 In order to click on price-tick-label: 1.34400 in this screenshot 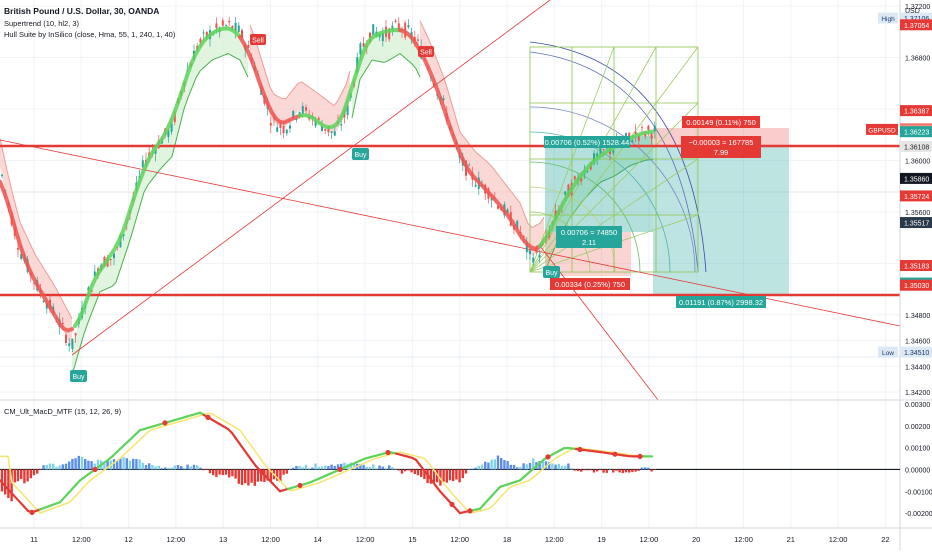, I will do `click(917, 367)`.